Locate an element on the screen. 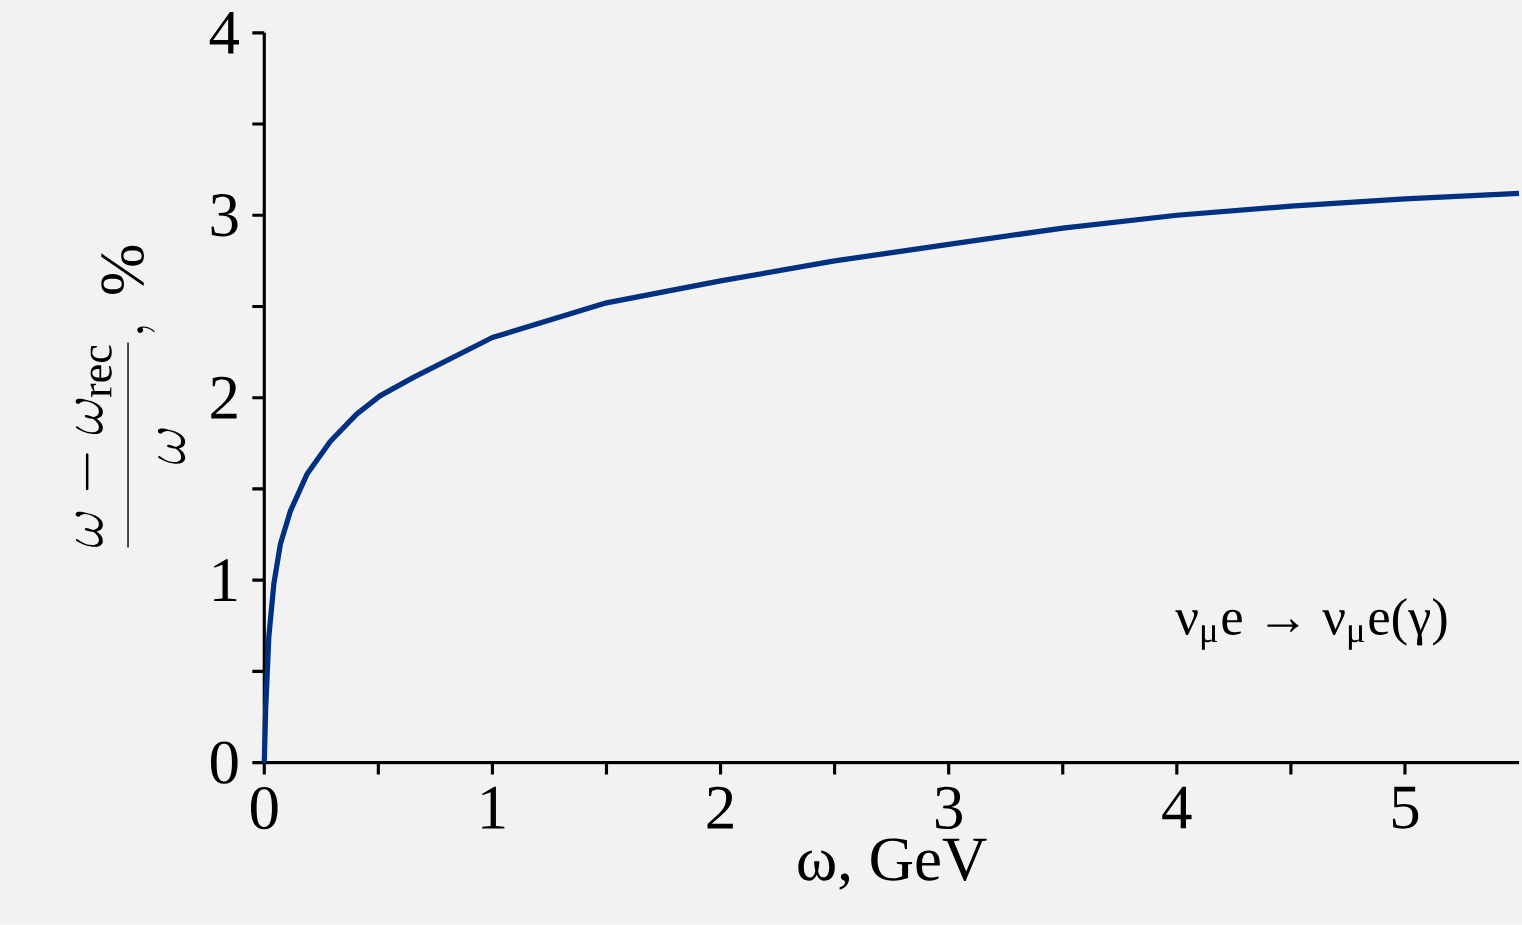 Image resolution: width=1522 pixels, height=925 pixels. y-tick-label: 2 is located at coordinates (224, 398).